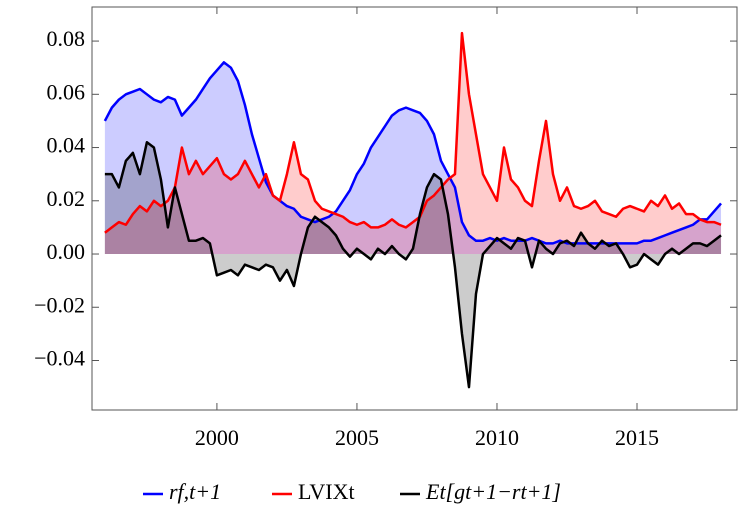 Image resolution: width=740 pixels, height=522 pixels. I want to click on legend-label: rf,t+1, so click(195, 491).